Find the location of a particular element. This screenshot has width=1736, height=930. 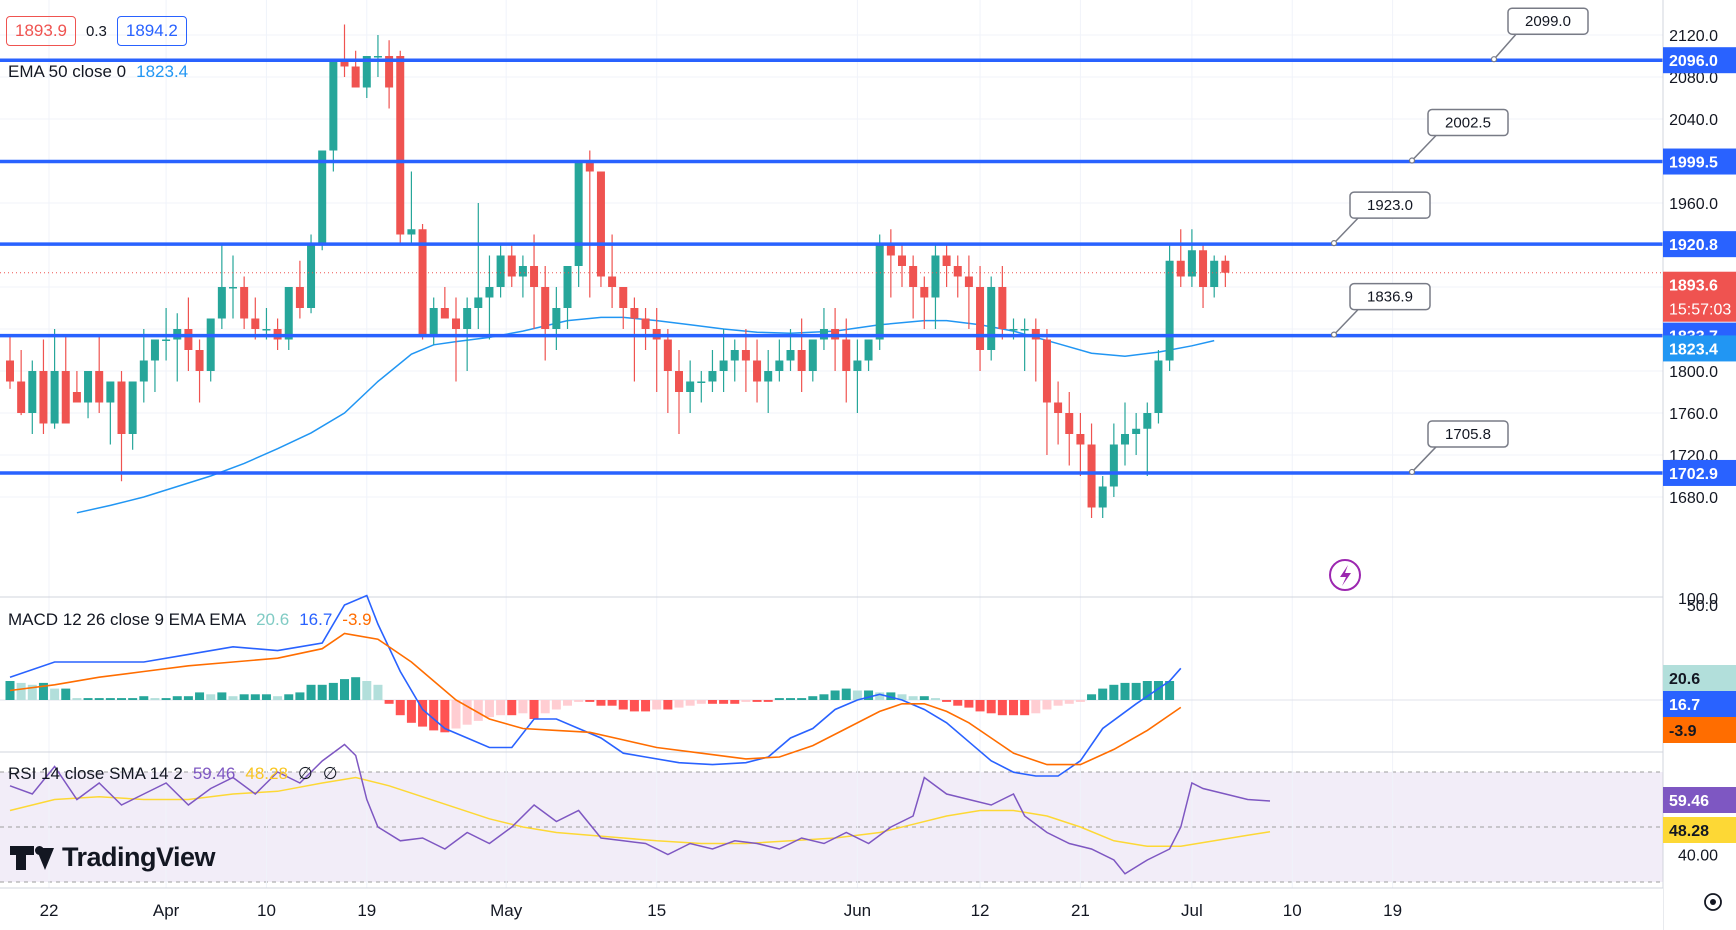

rsi-value-tag: 59.46 is located at coordinates (1689, 801).